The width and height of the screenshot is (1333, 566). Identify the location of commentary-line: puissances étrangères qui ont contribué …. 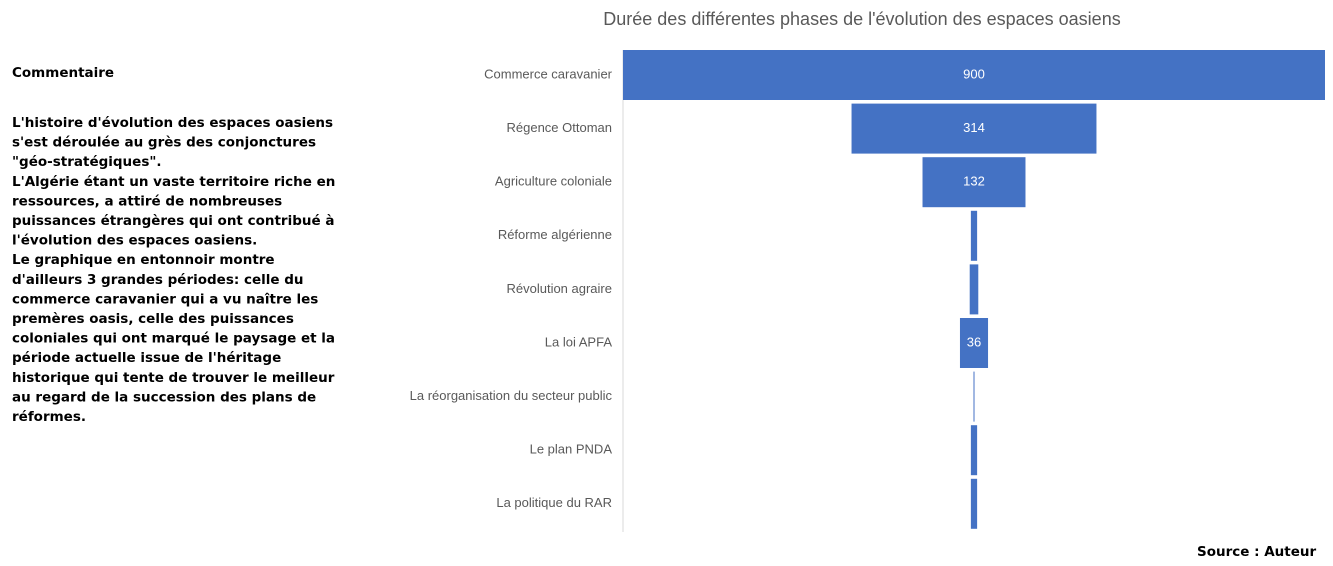
(173, 221).